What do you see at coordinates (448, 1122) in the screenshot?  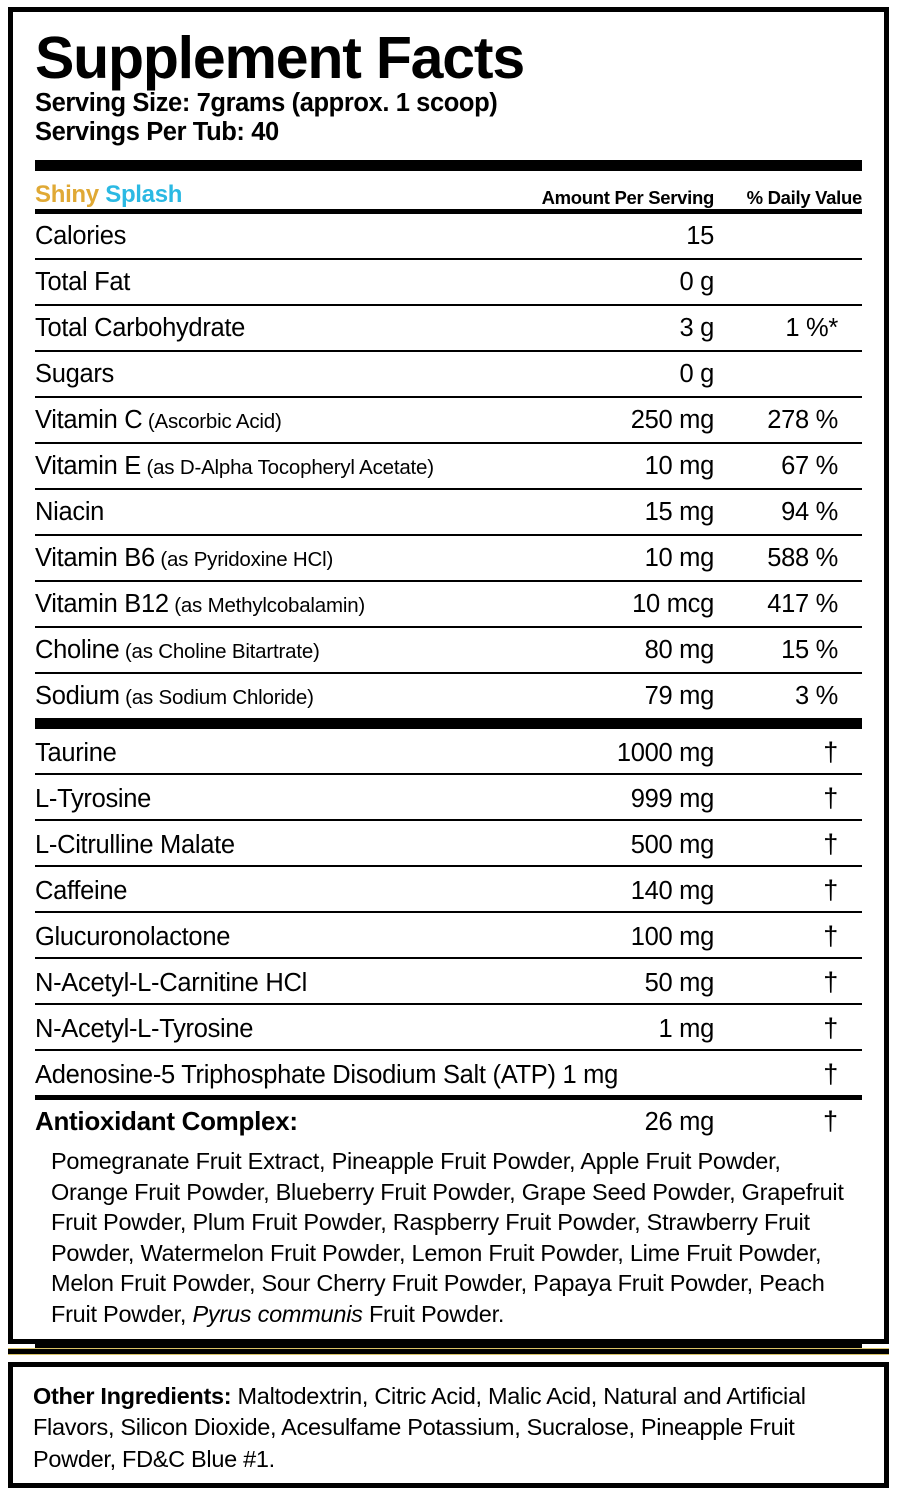 I see `antioxidant-complex-header: Antioxidant Complex: 26 mg †` at bounding box center [448, 1122].